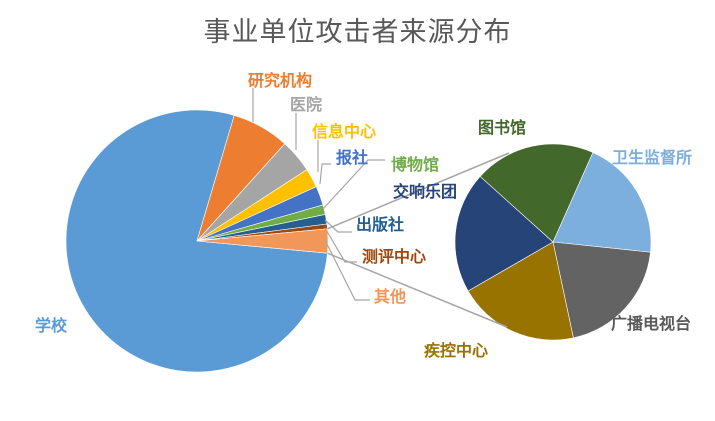  What do you see at coordinates (425, 191) in the screenshot?
I see `data-label: 交响乐团` at bounding box center [425, 191].